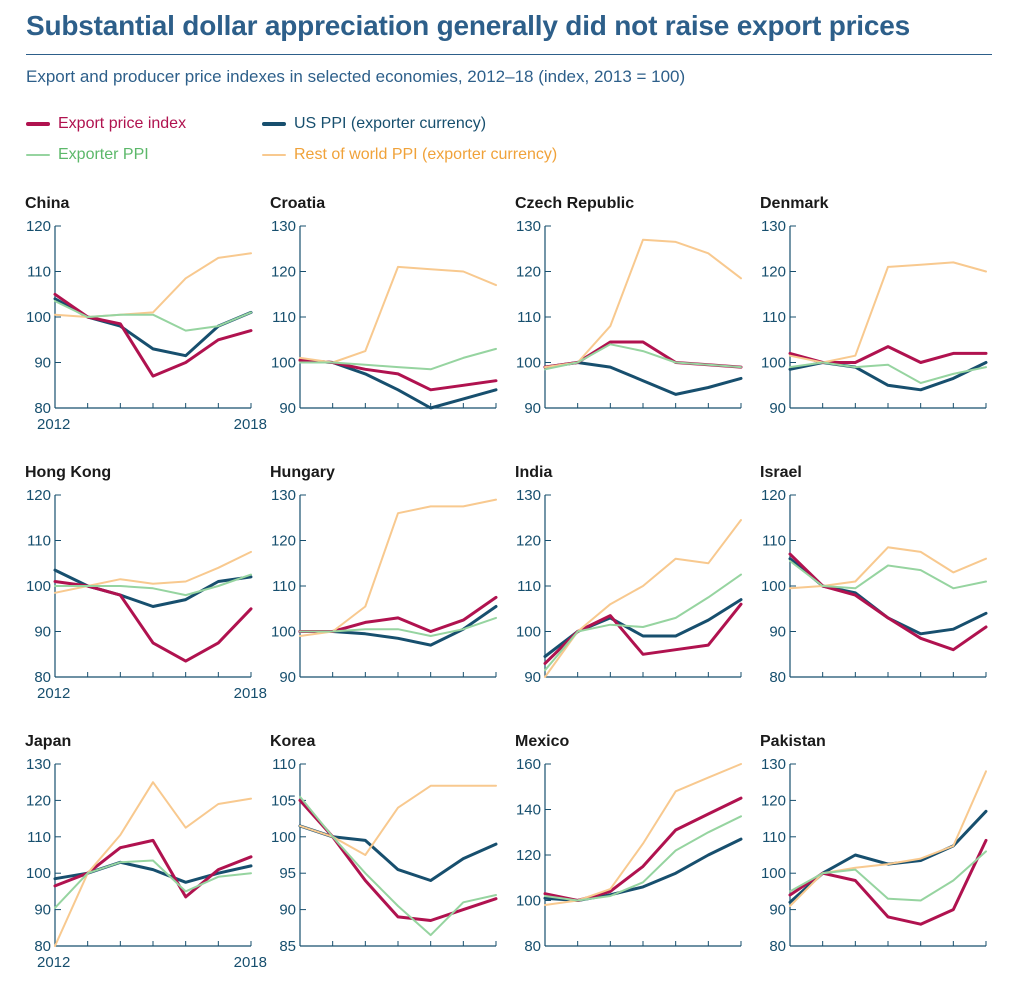 This screenshot has width=1024, height=992. I want to click on panel-title: Korea, so click(292, 741).